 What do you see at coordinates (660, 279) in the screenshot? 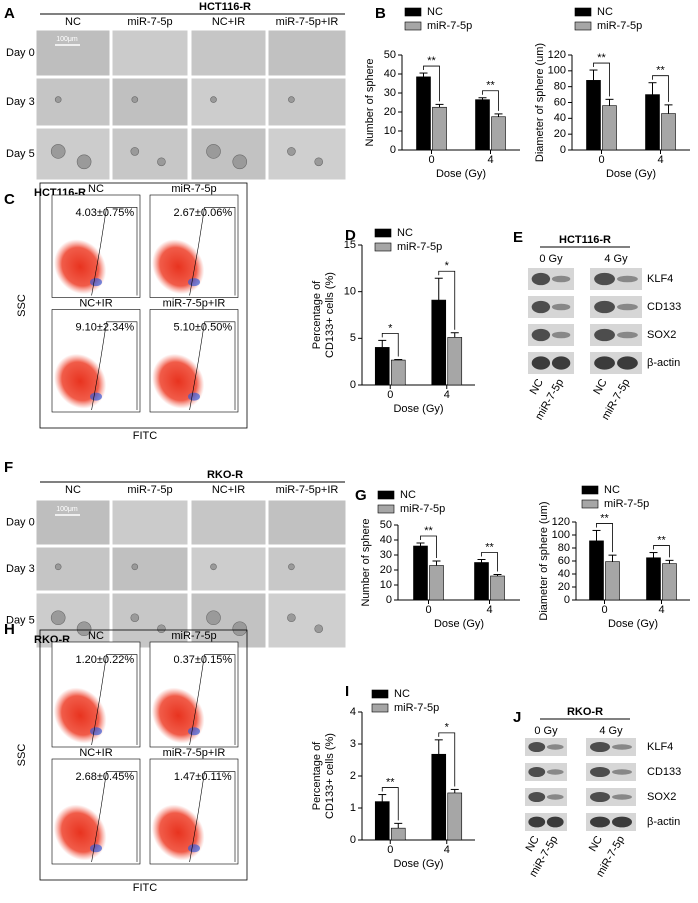
I see `protein-label: KLF4` at bounding box center [660, 279].